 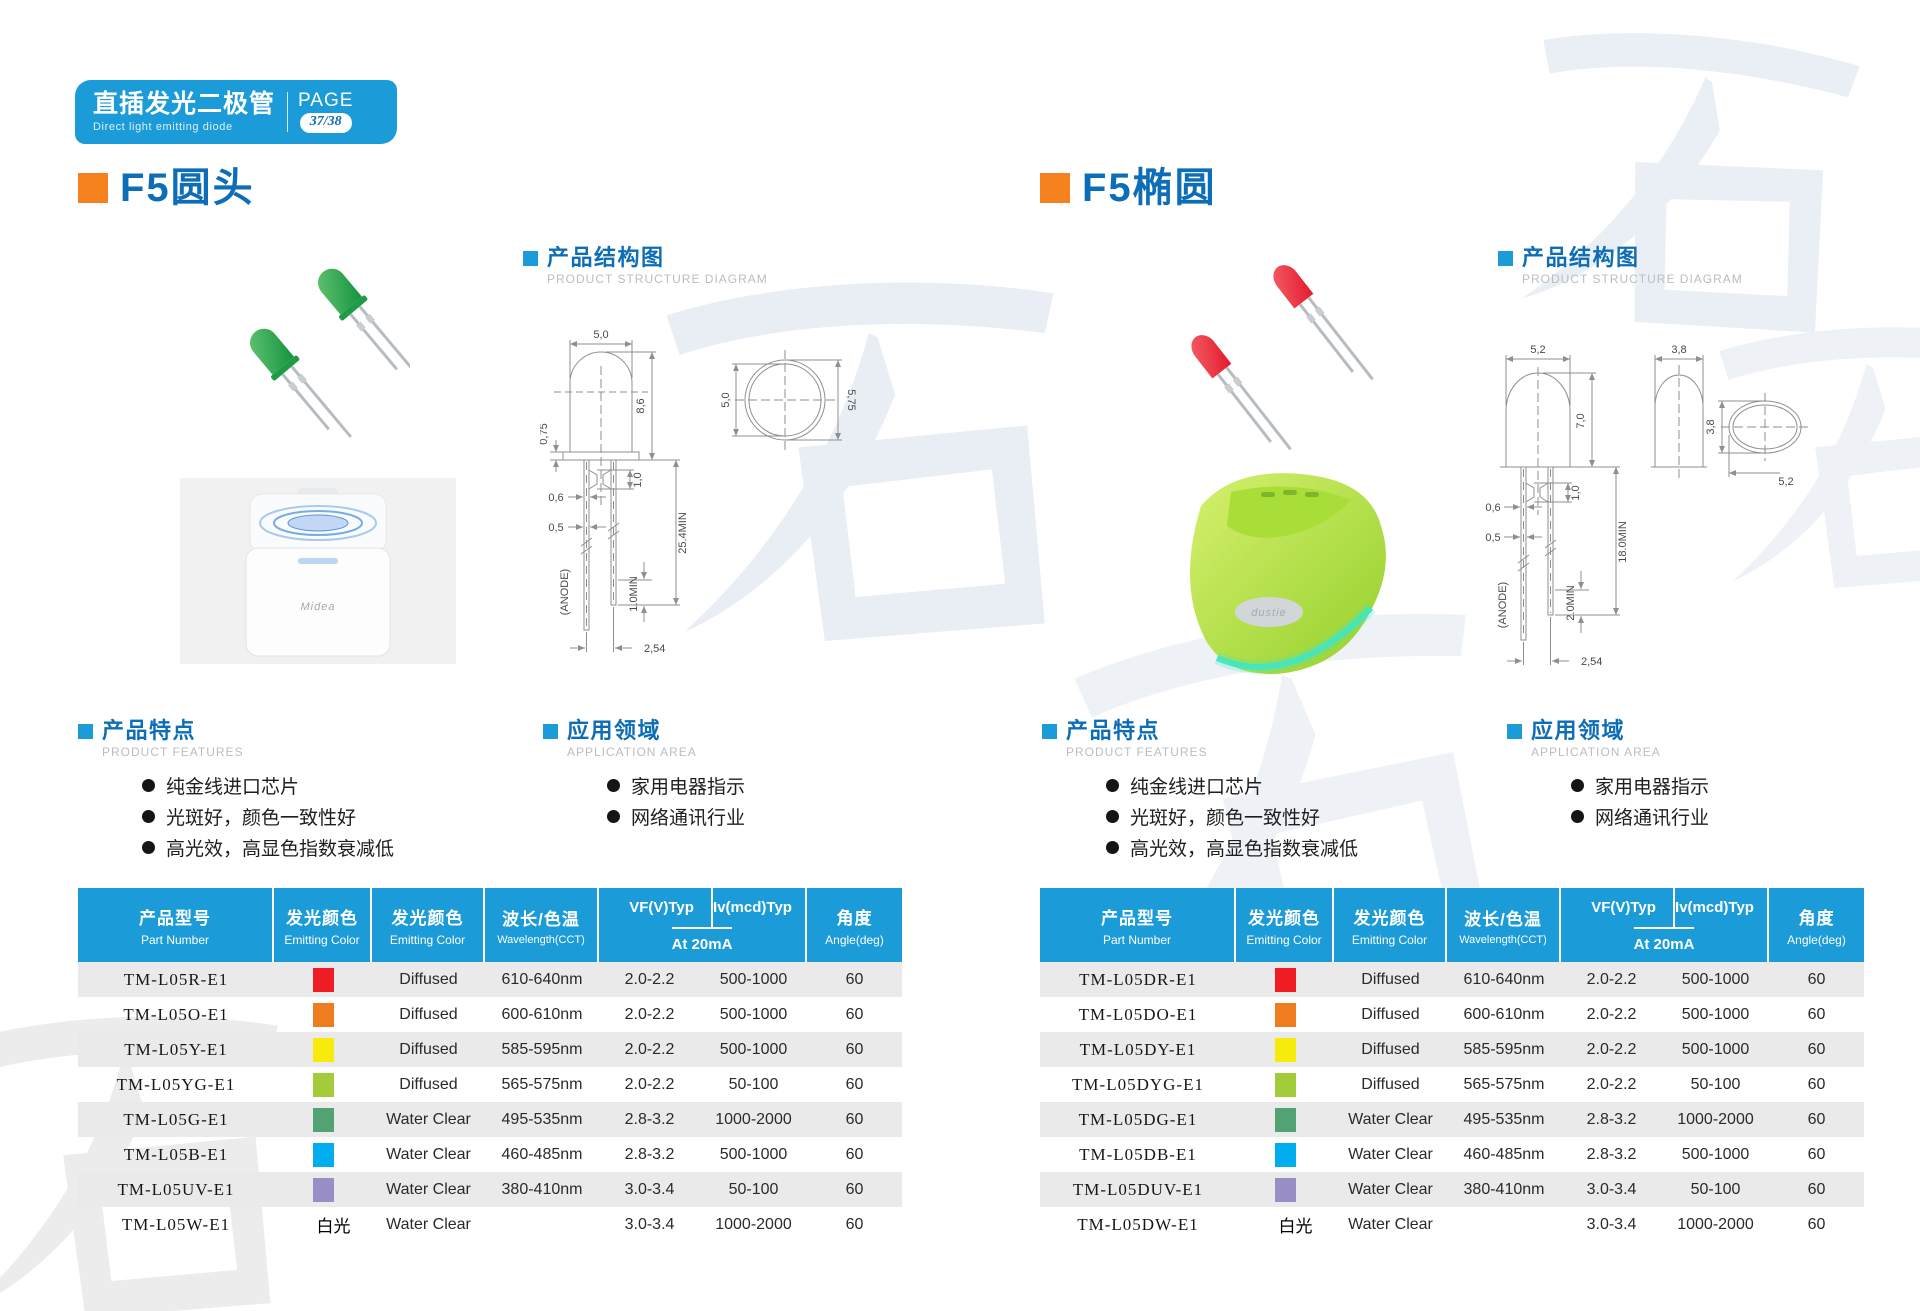 What do you see at coordinates (184, 104) in the screenshot?
I see `doc-title-zh: 直插发光二极管` at bounding box center [184, 104].